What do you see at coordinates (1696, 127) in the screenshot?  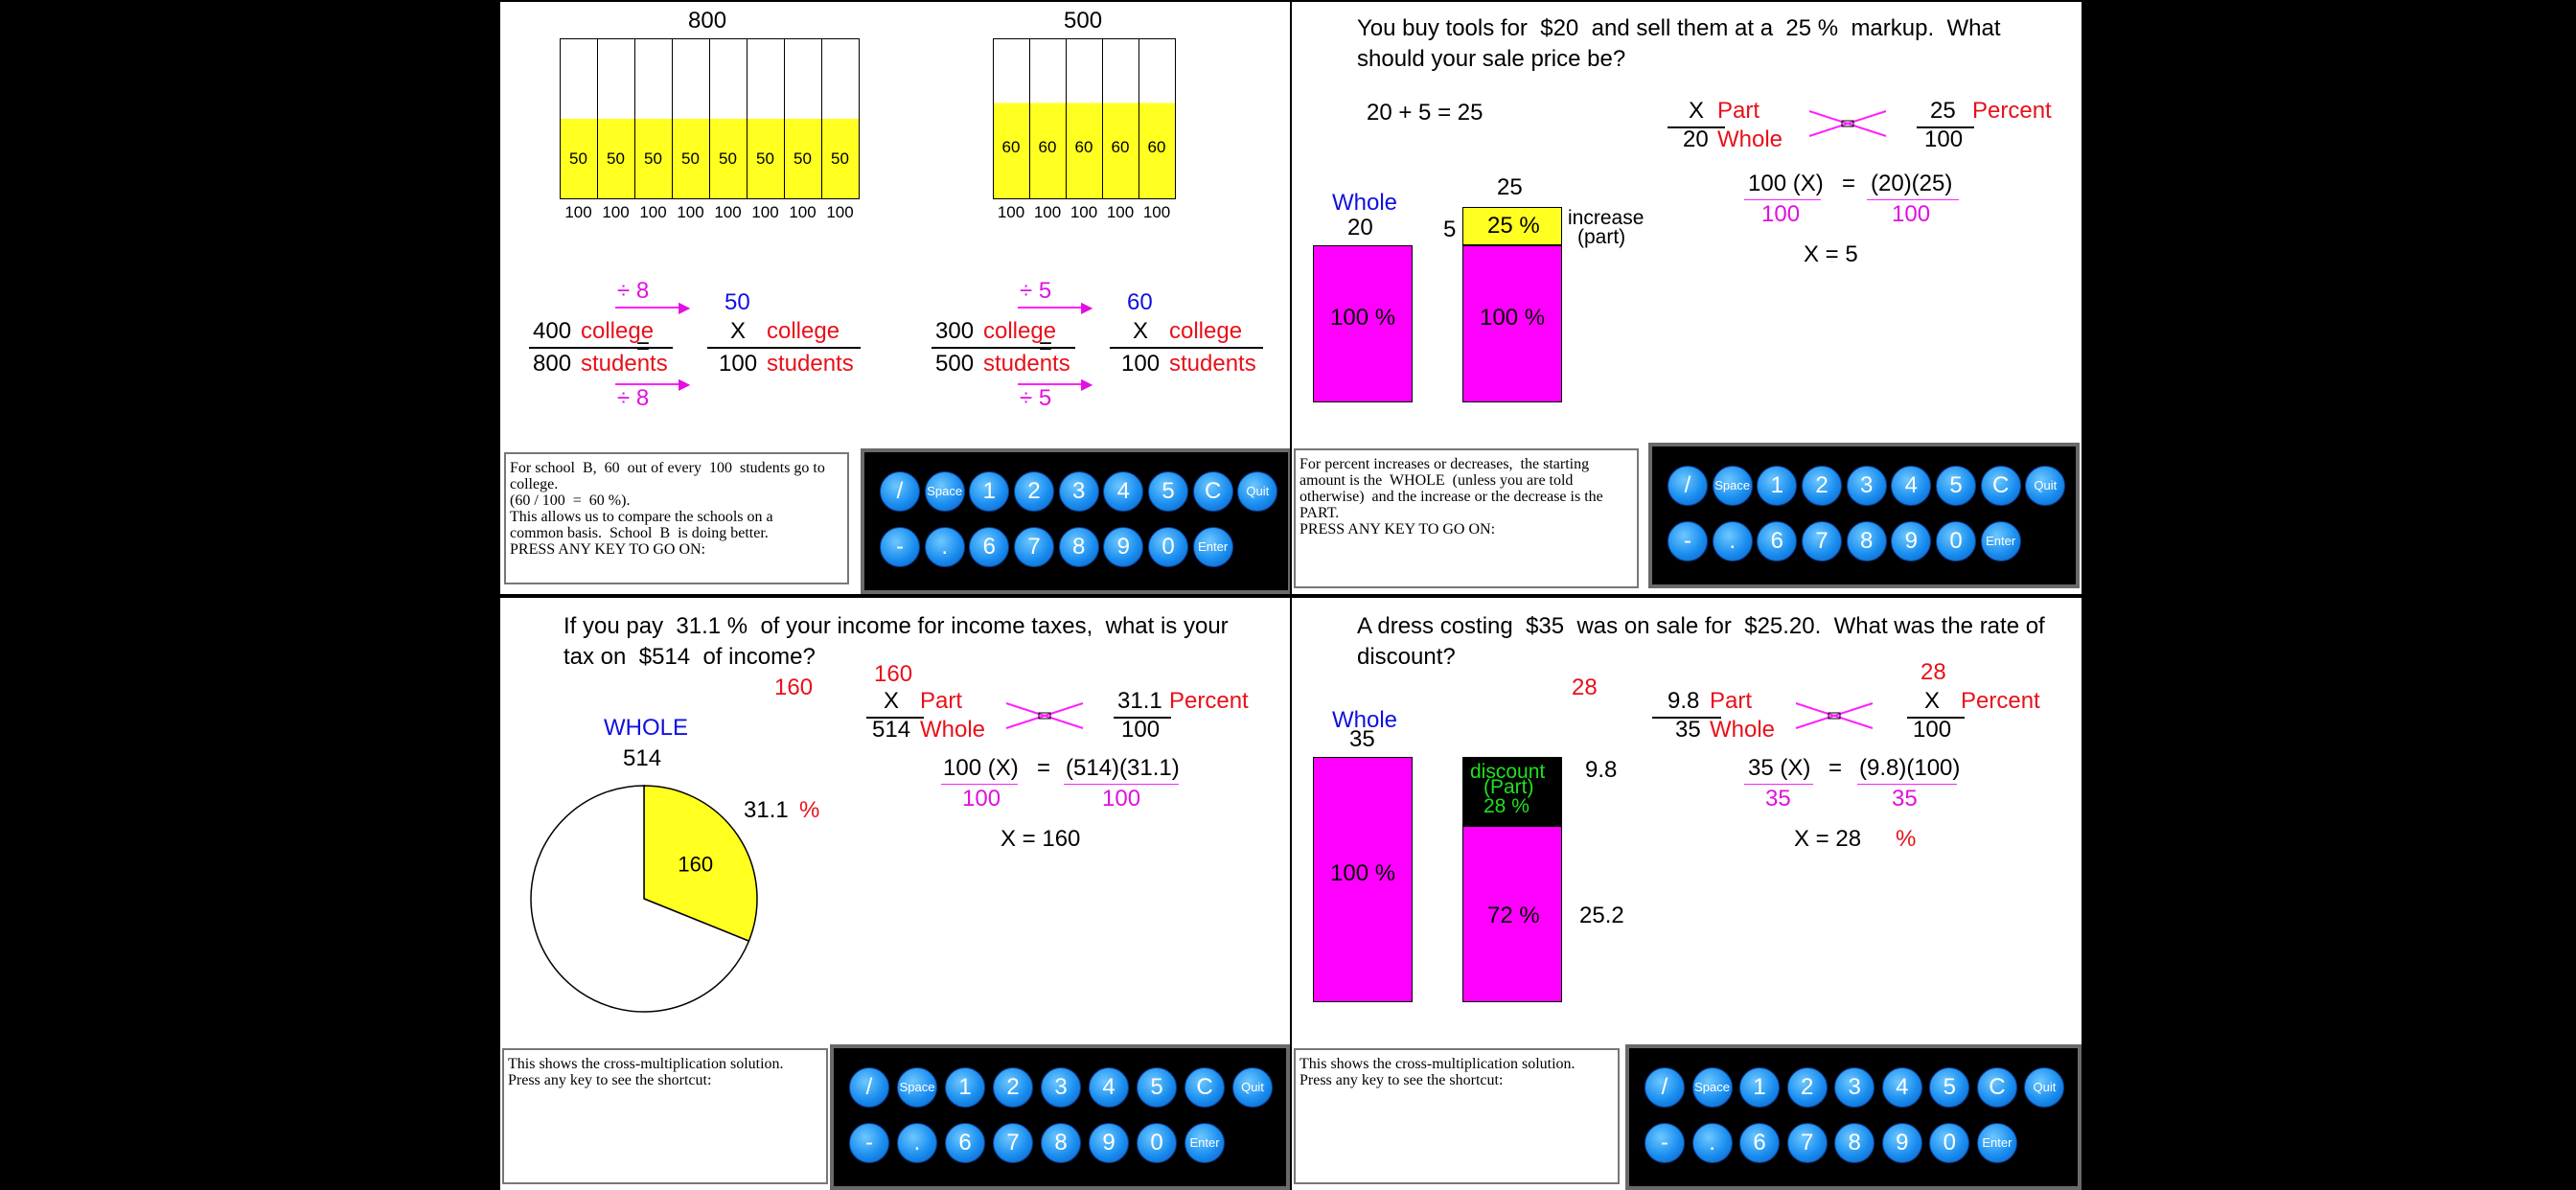 I see `frac1-line` at bounding box center [1696, 127].